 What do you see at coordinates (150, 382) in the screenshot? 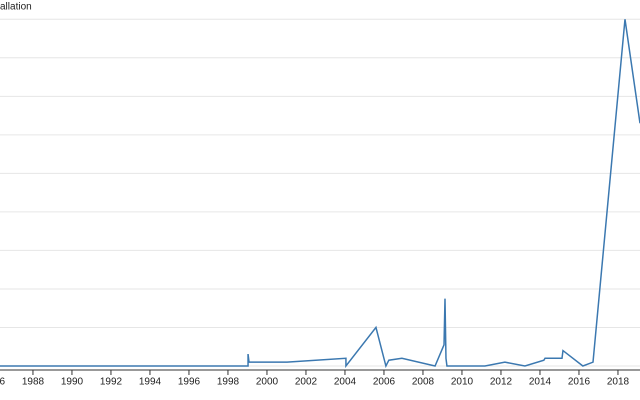
I see `x-tick-label: 1994` at bounding box center [150, 382].